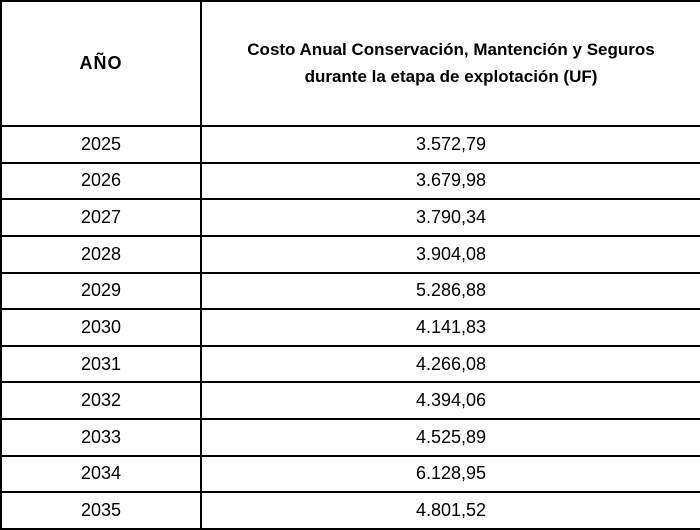 The image size is (700, 530). Describe the element at coordinates (101, 63) in the screenshot. I see `column-header-year: AÑO` at that location.